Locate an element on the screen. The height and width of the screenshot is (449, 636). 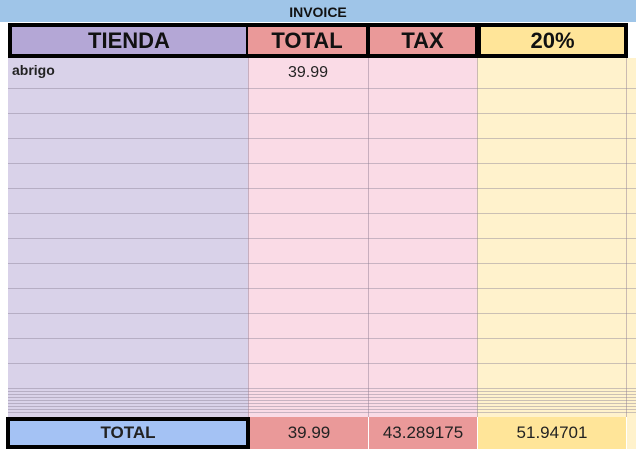
header-tienda: TIENDA is located at coordinates (129, 40).